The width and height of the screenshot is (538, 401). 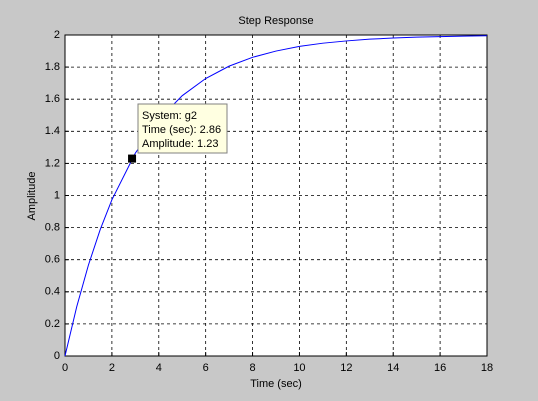 I want to click on y-tick-label: 2, so click(x=57, y=35).